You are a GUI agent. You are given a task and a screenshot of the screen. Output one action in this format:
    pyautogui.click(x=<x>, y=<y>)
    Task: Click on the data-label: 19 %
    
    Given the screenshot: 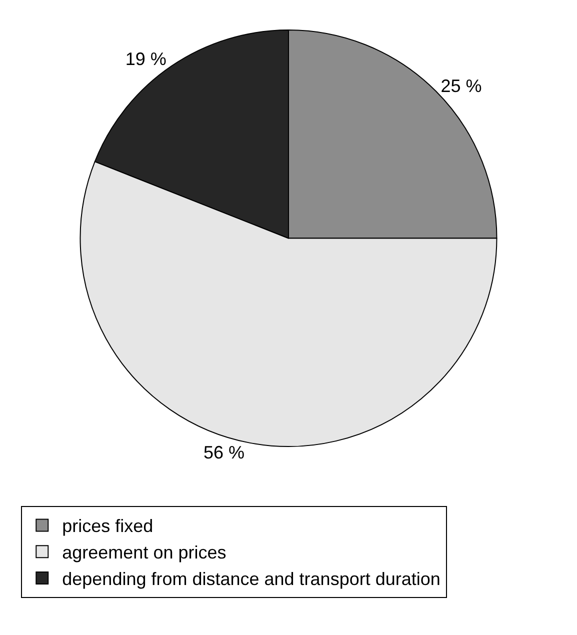 What is the action you would take?
    pyautogui.click(x=145, y=59)
    